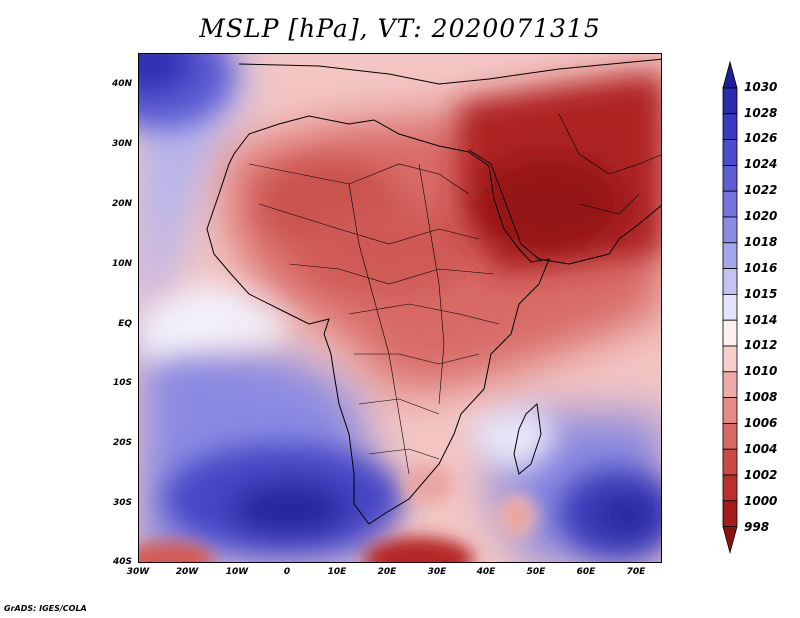  I want to click on cb-label-998: 998, so click(757, 527).